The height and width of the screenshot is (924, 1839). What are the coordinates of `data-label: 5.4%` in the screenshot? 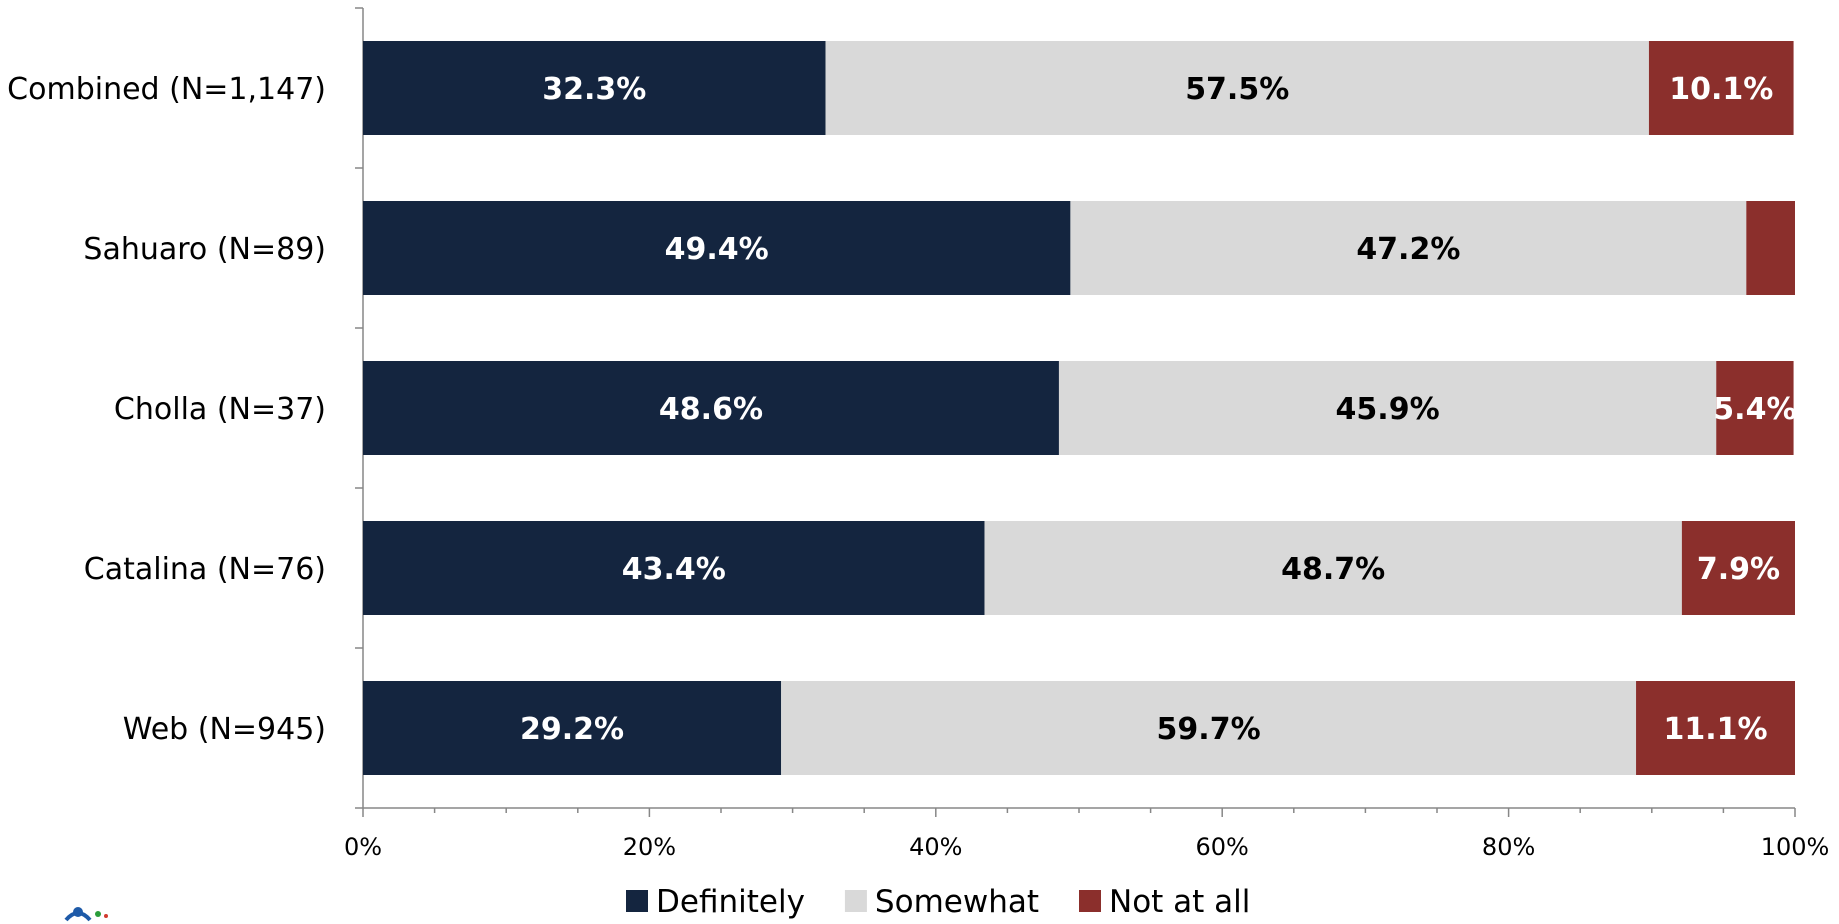 It's located at (1754, 409).